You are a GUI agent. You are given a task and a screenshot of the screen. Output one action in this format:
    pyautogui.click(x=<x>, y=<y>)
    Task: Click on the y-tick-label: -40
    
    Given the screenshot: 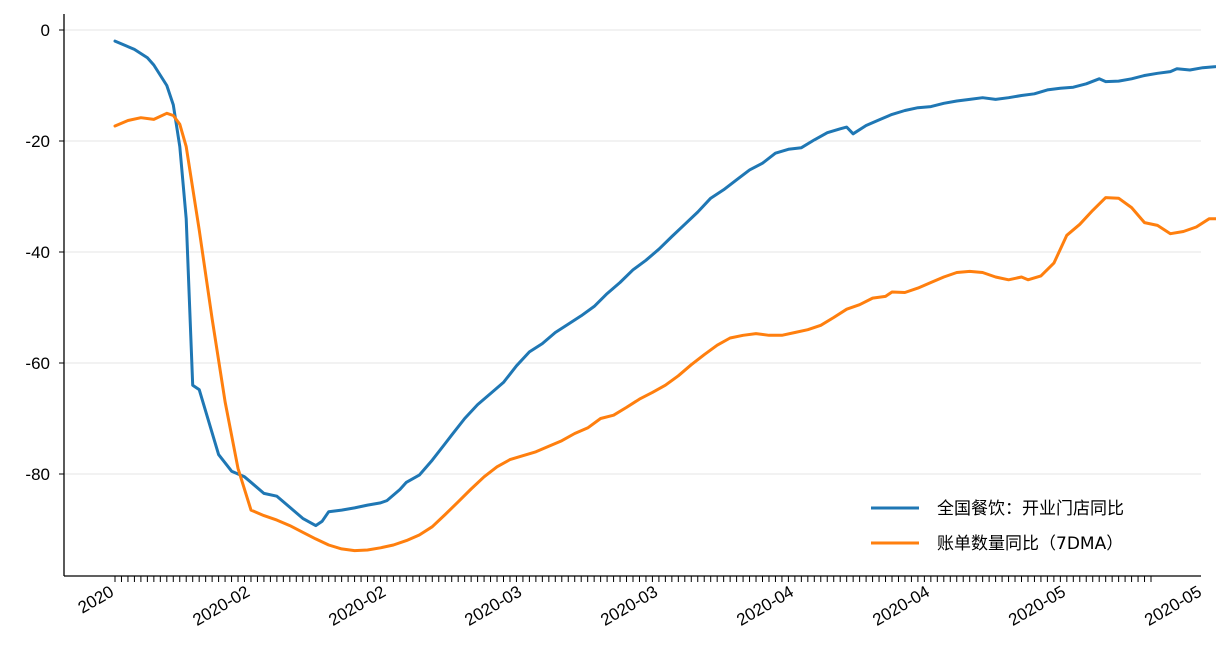 What is the action you would take?
    pyautogui.click(x=37, y=252)
    